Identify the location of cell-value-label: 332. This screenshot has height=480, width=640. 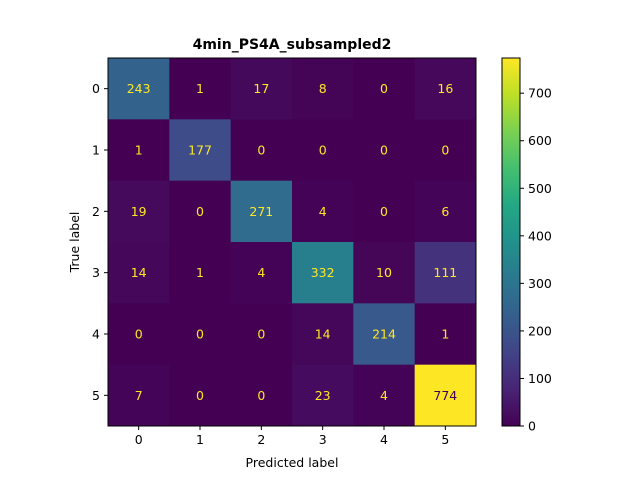
(323, 272).